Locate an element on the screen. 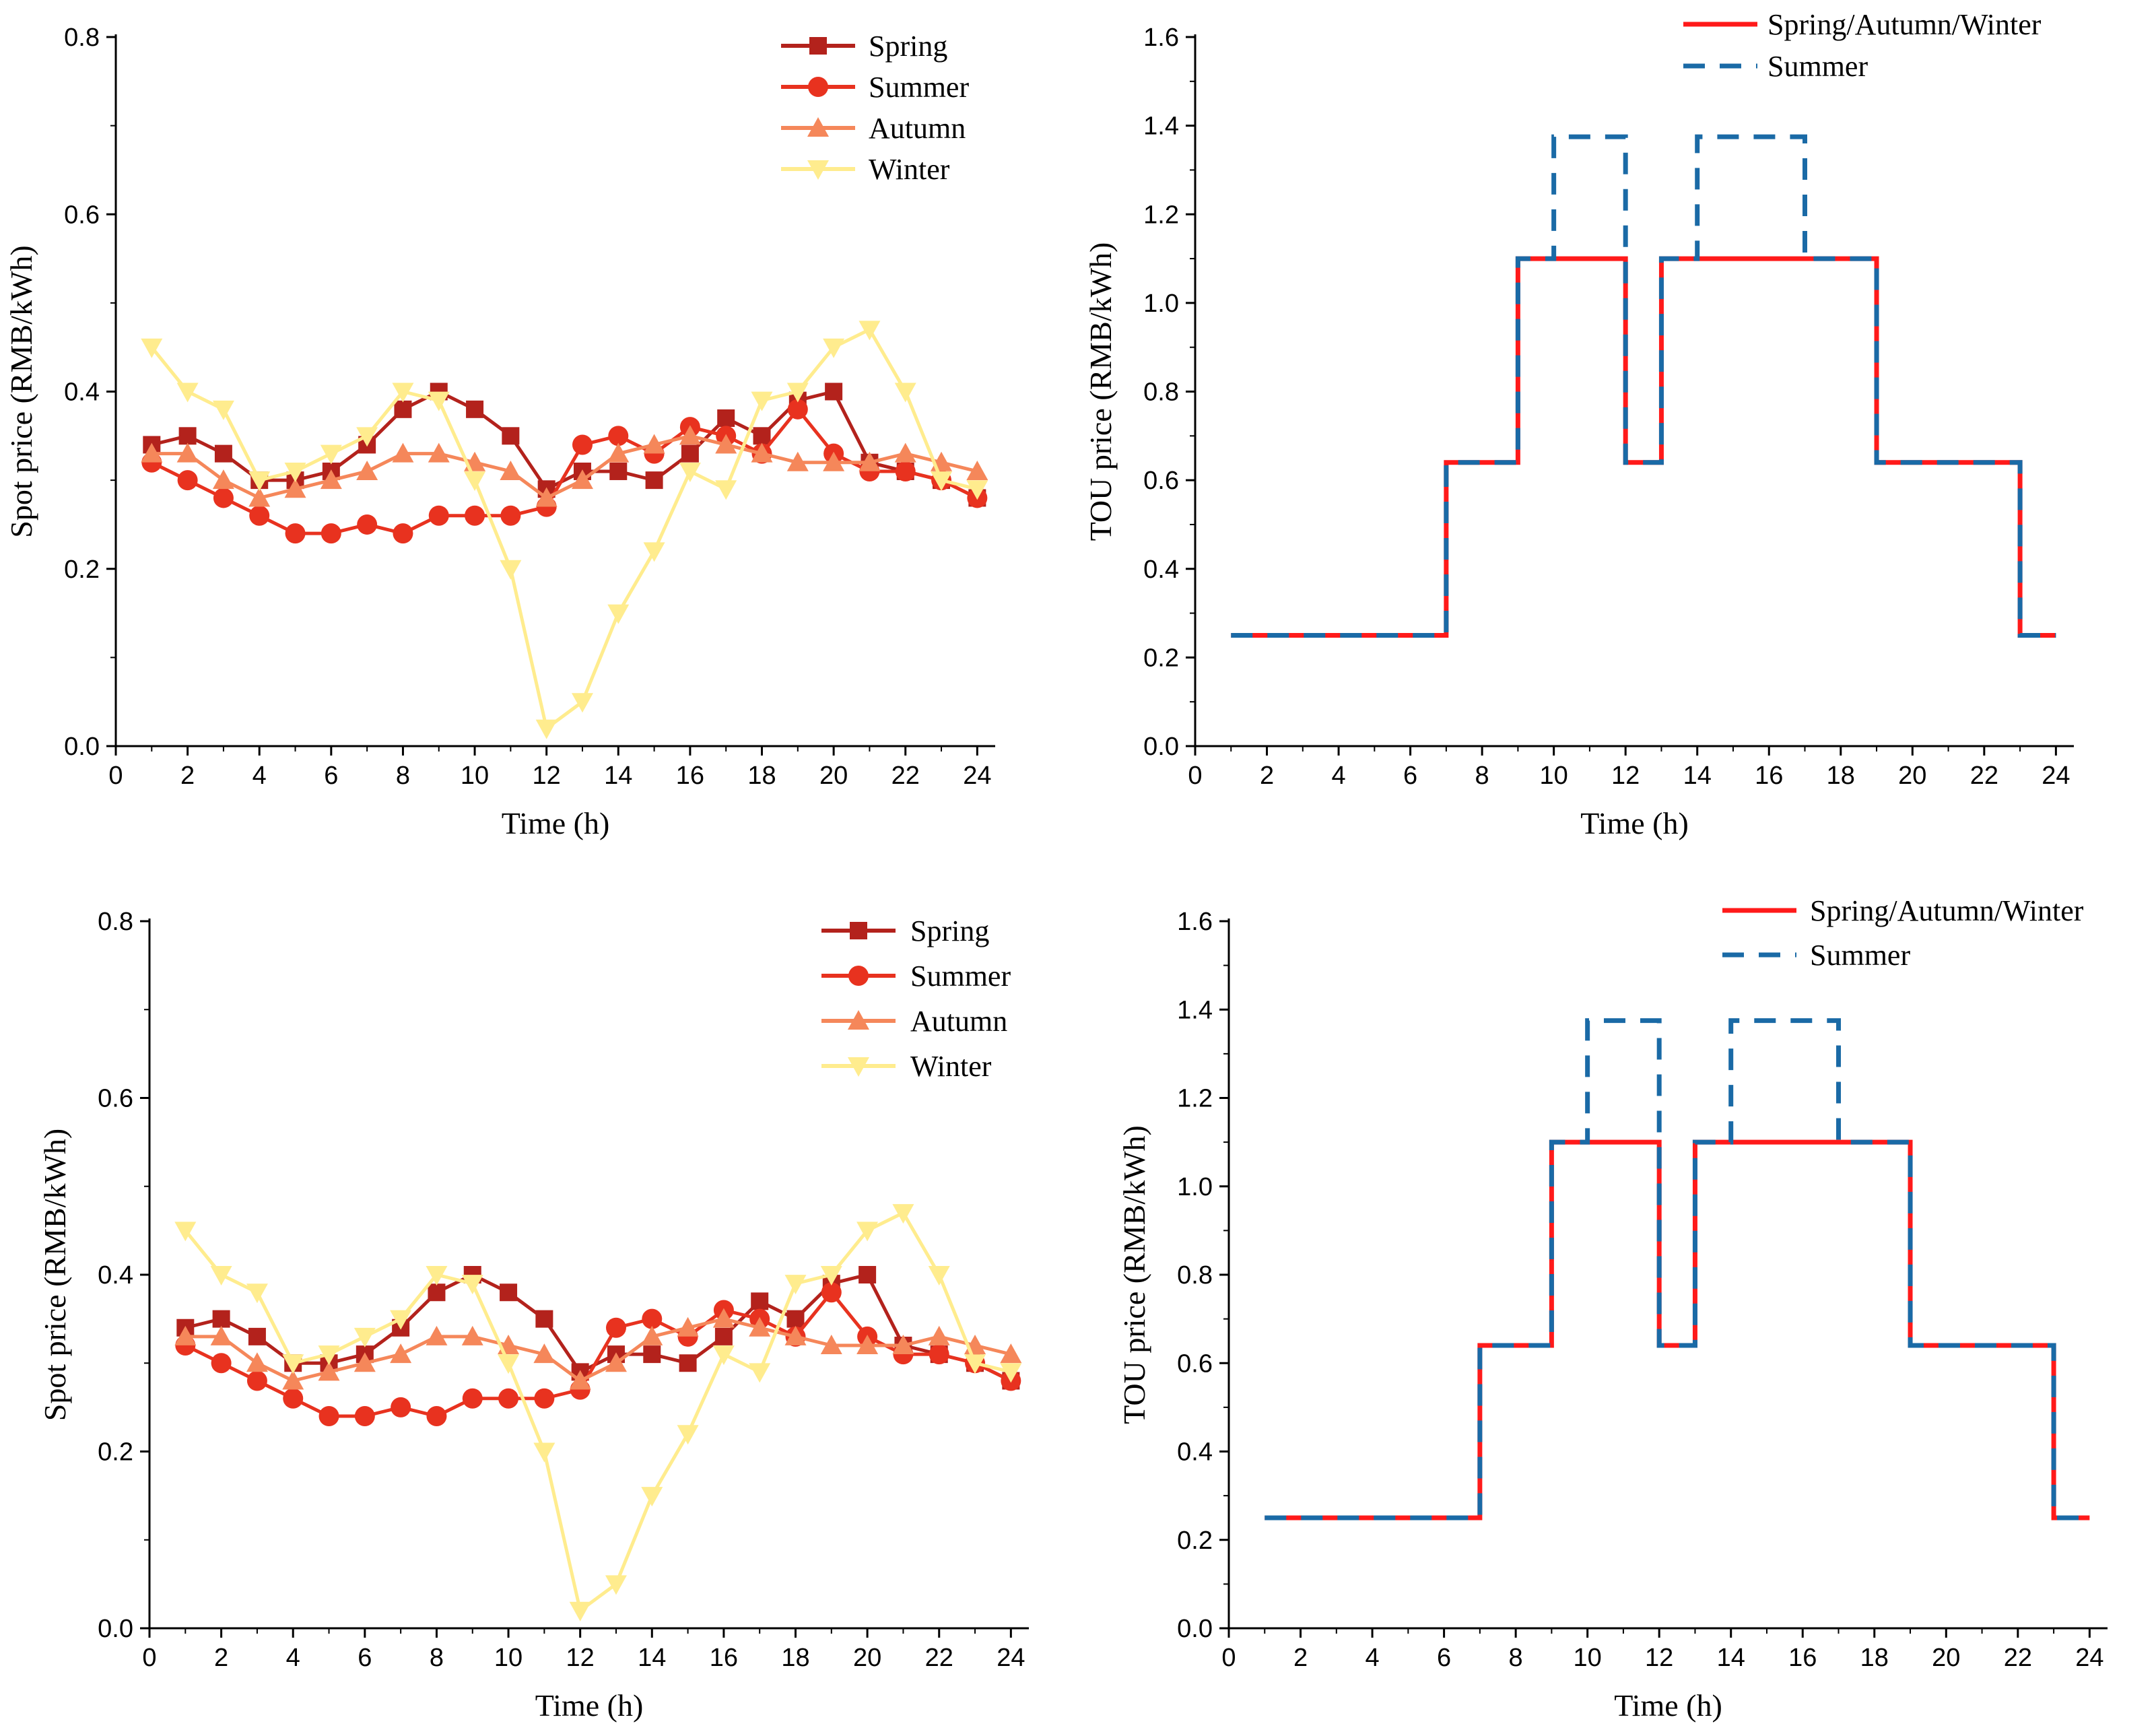  x-tick-label: 22 is located at coordinates (905, 776).